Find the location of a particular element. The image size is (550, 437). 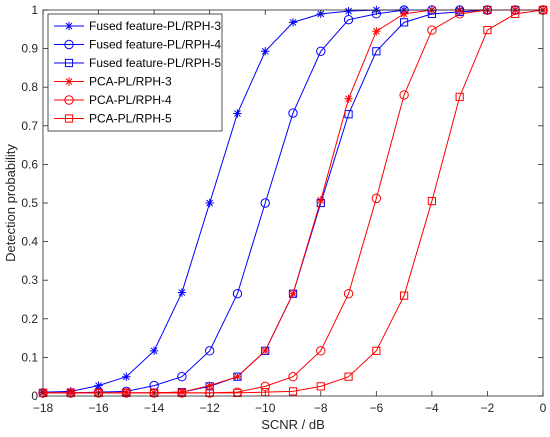

y-tick-label-10: 0.9 is located at coordinates (29, 49).